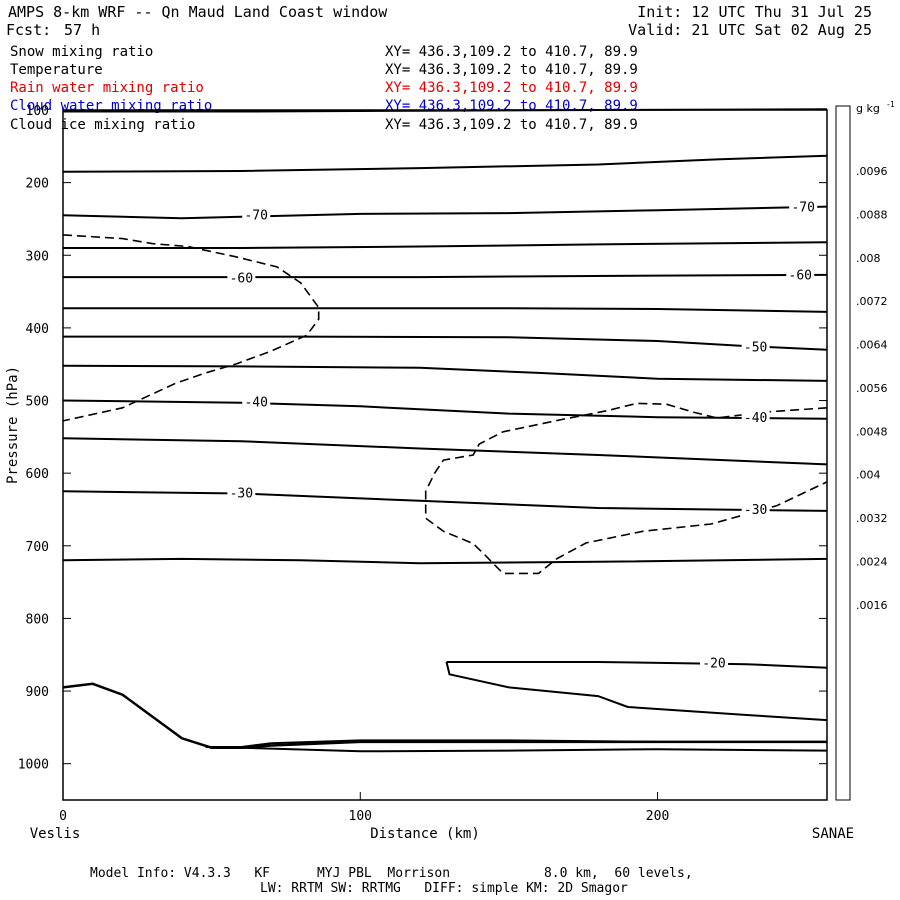 Image resolution: width=900 pixels, height=900 pixels. What do you see at coordinates (872, 345) in the screenshot?
I see `colorbar-tick-label: .0064` at bounding box center [872, 345].